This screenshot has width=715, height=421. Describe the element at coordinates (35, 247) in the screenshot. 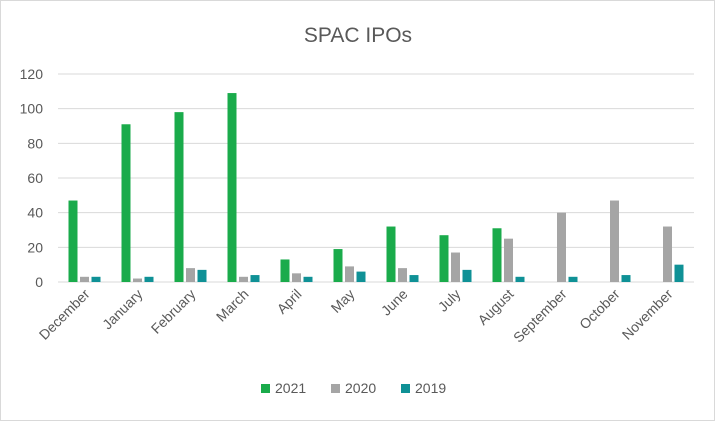

I see `y-tick-label: 20` at that location.